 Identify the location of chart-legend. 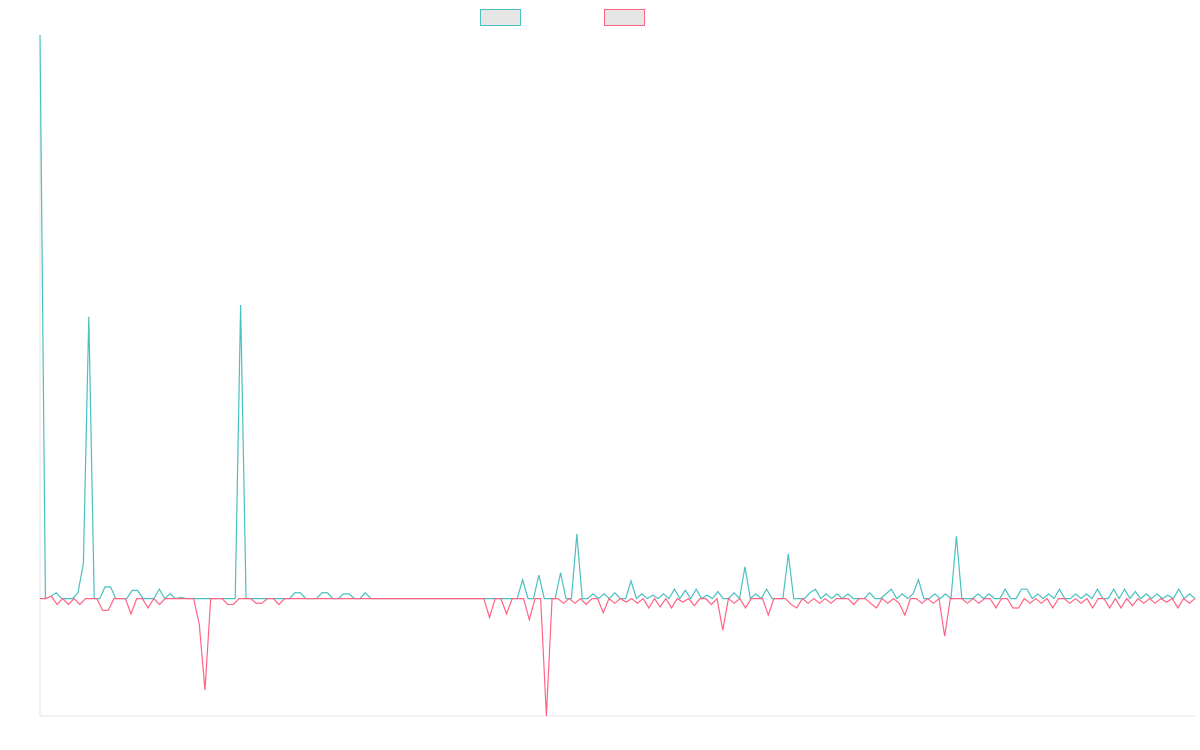
(562, 17).